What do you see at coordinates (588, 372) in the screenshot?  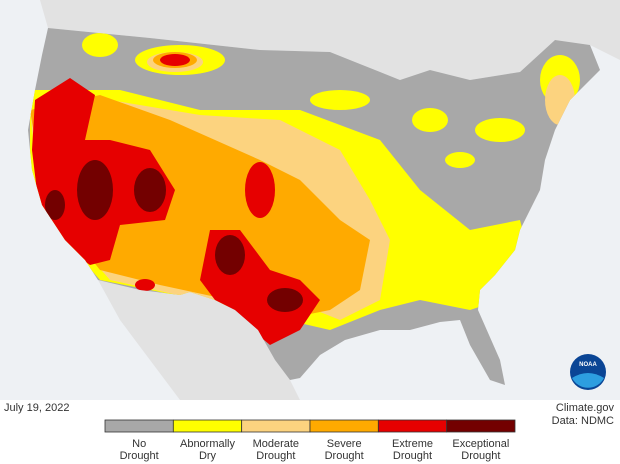 I see `noaa-logo: NOAA` at bounding box center [588, 372].